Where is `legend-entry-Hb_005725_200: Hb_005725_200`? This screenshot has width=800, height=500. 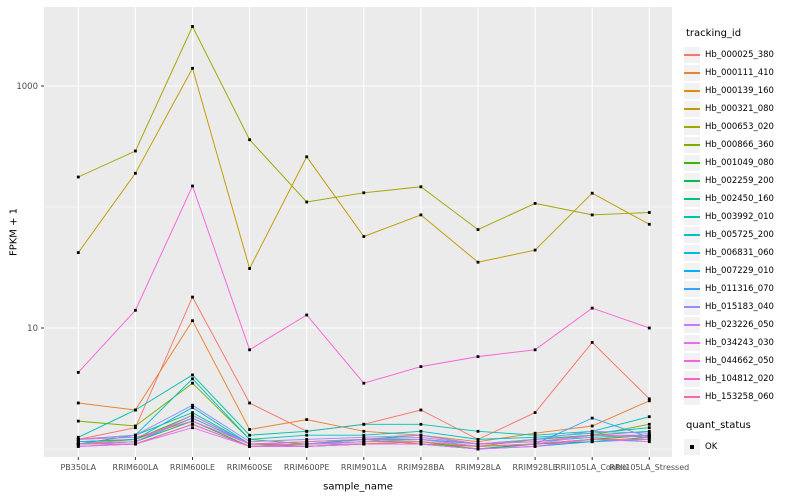
legend-entry-Hb_005725_200: Hb_005725_200 is located at coordinates (741, 235).